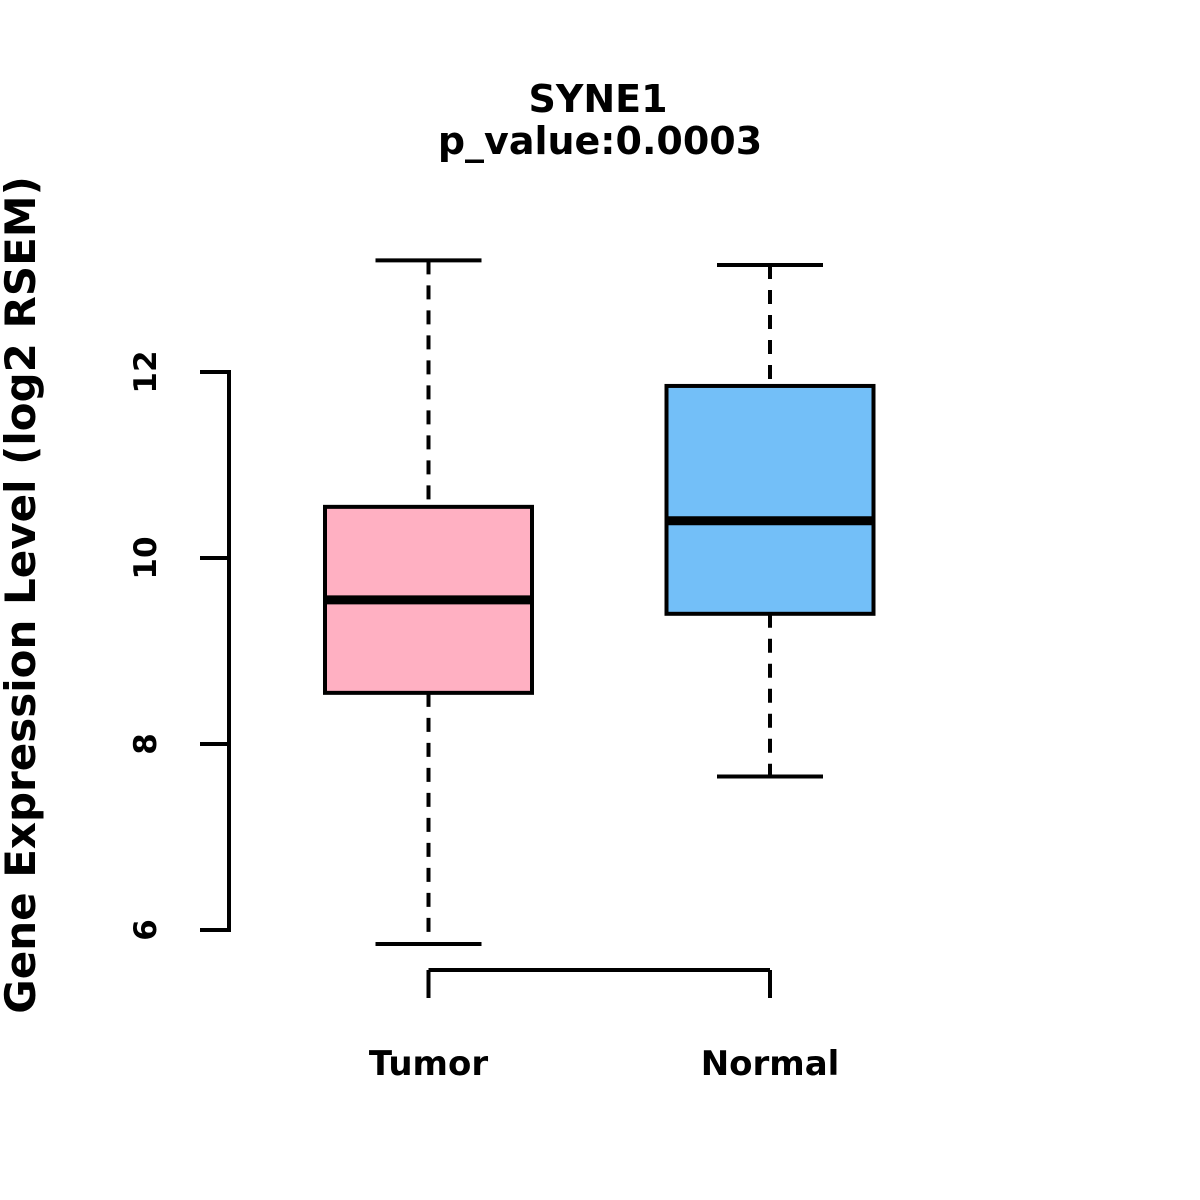 Image resolution: width=1200 pixels, height=1200 pixels. Describe the element at coordinates (146, 744) in the screenshot. I see `y-tick-label: 8` at that location.